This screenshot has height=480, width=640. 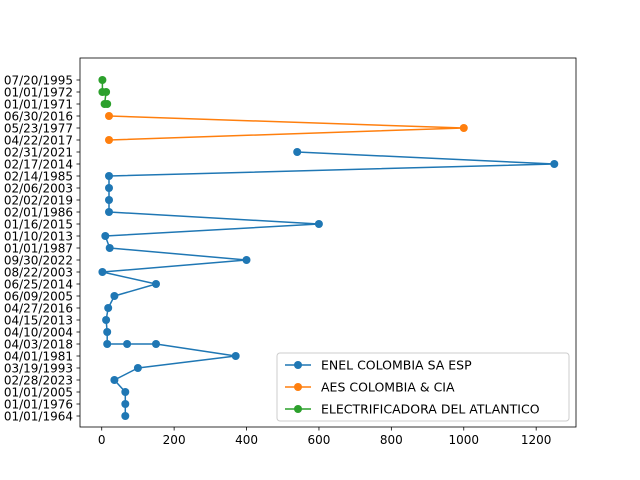 What do you see at coordinates (463, 440) in the screenshot?
I see `x-tick-label: 1000` at bounding box center [463, 440].